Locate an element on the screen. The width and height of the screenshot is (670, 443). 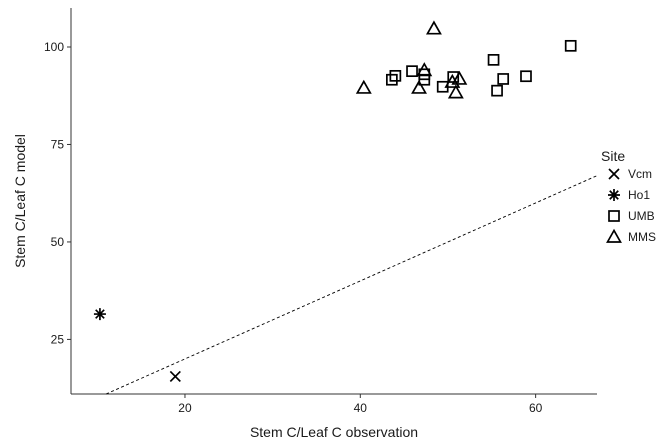
legend-marker-ho1 is located at coordinates (614, 195).